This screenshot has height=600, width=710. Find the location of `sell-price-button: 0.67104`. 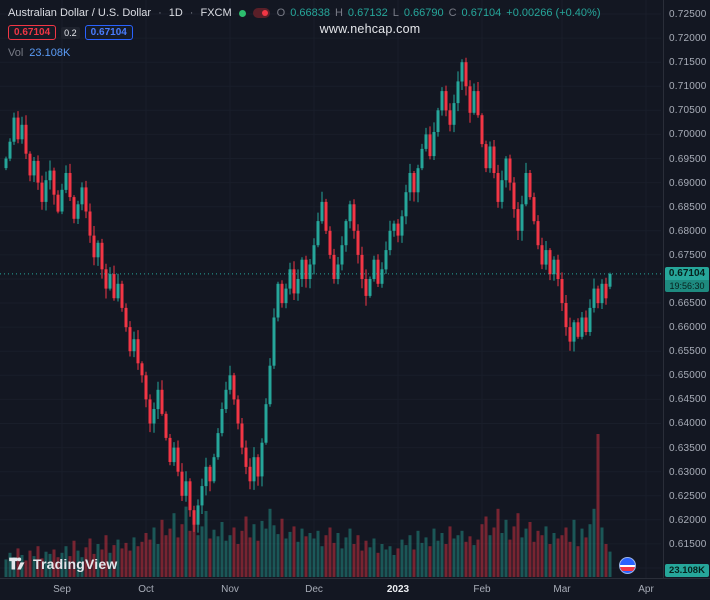

sell-price-button: 0.67104 is located at coordinates (32, 32).